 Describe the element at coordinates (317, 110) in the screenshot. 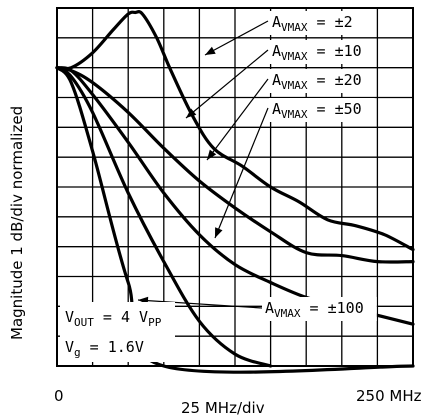

I see `series-label-3: AVMAX = ±50` at that location.